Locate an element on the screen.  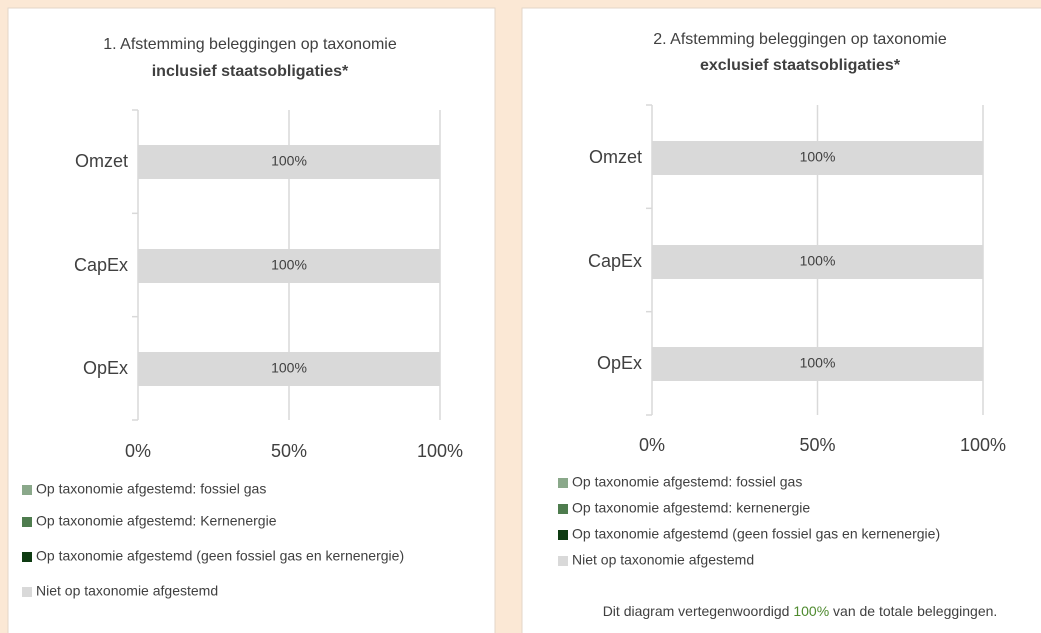
legend-label: Op taxonomie afgestemd: kernenergie is located at coordinates (691, 508).